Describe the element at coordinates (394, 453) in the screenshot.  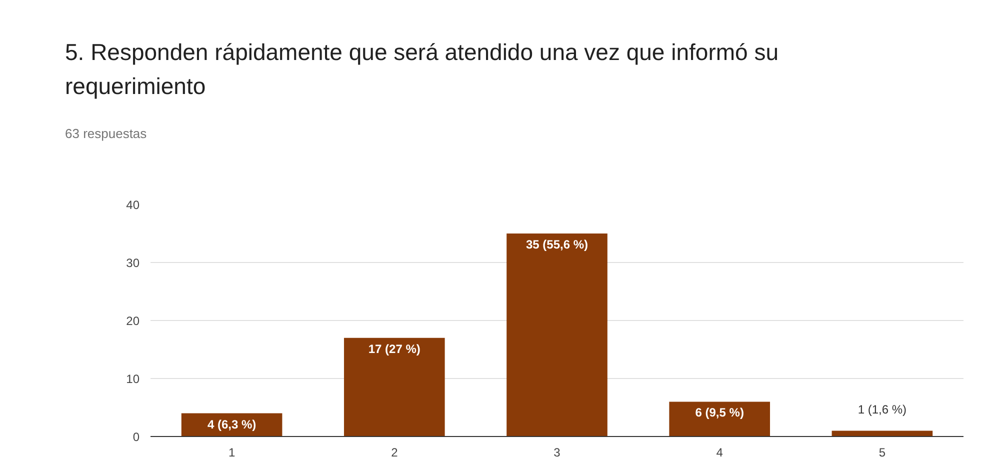
I see `x-tick-label: 2` at that location.